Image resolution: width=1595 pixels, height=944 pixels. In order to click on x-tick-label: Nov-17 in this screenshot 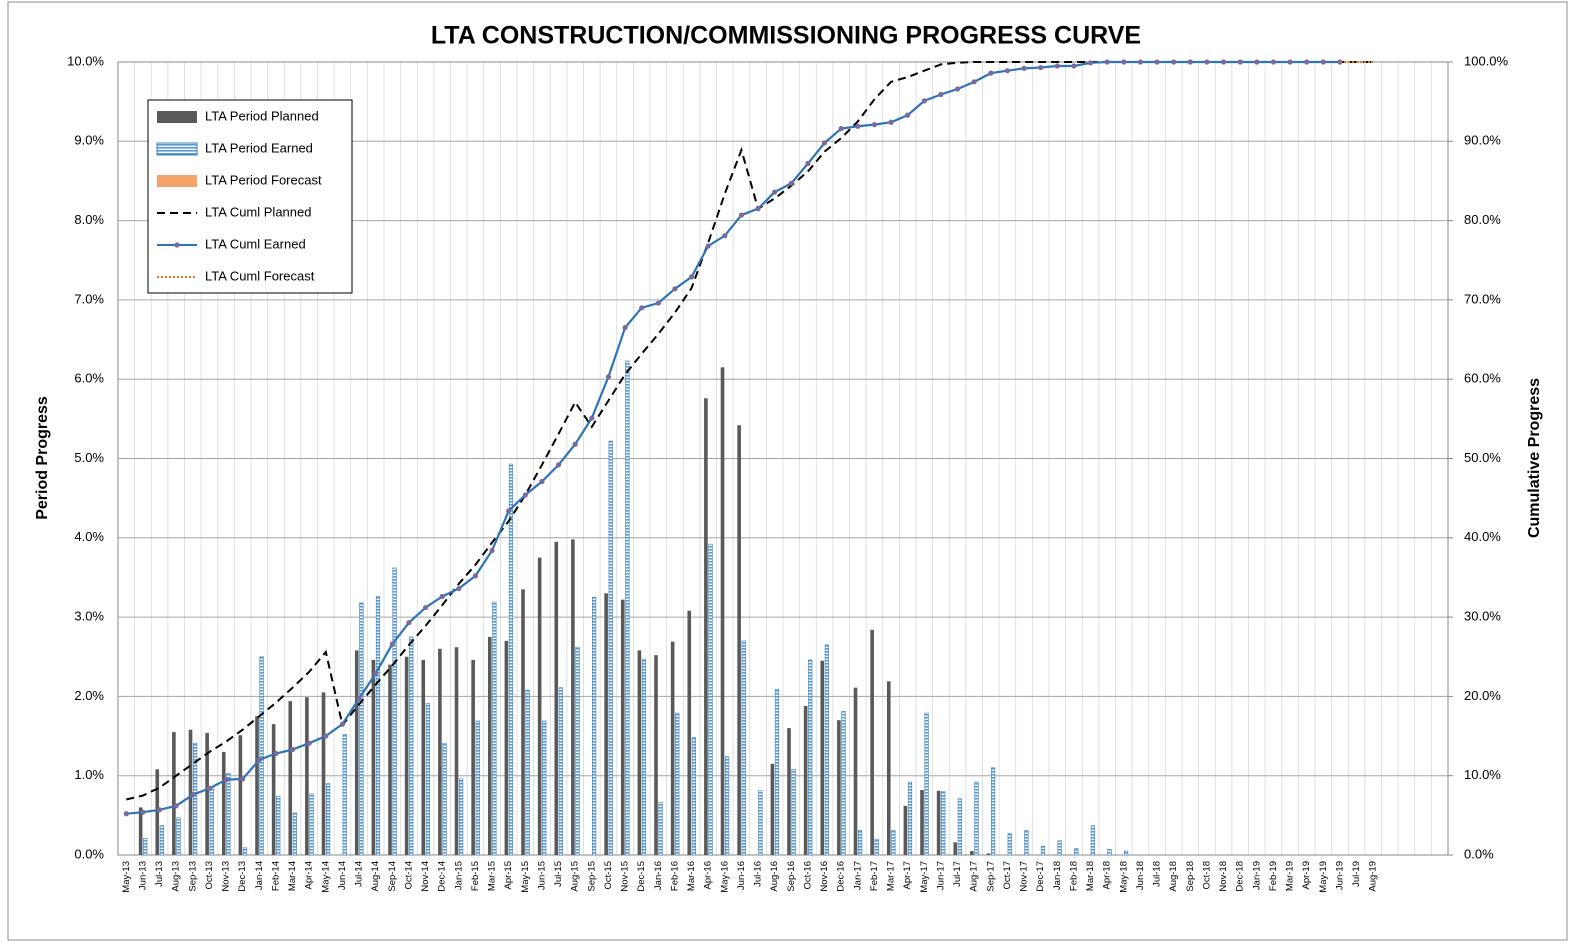, I will do `click(1024, 876)`.